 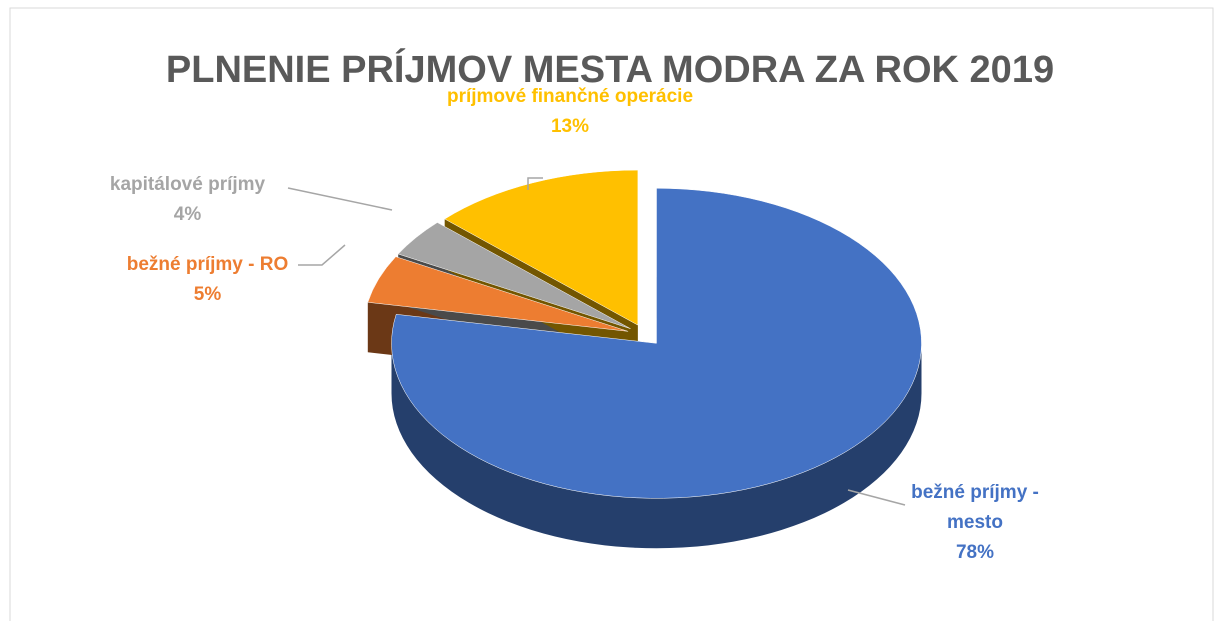 What do you see at coordinates (207, 280) in the screenshot?
I see `data-label: bežné príjmy - RO 5%` at bounding box center [207, 280].